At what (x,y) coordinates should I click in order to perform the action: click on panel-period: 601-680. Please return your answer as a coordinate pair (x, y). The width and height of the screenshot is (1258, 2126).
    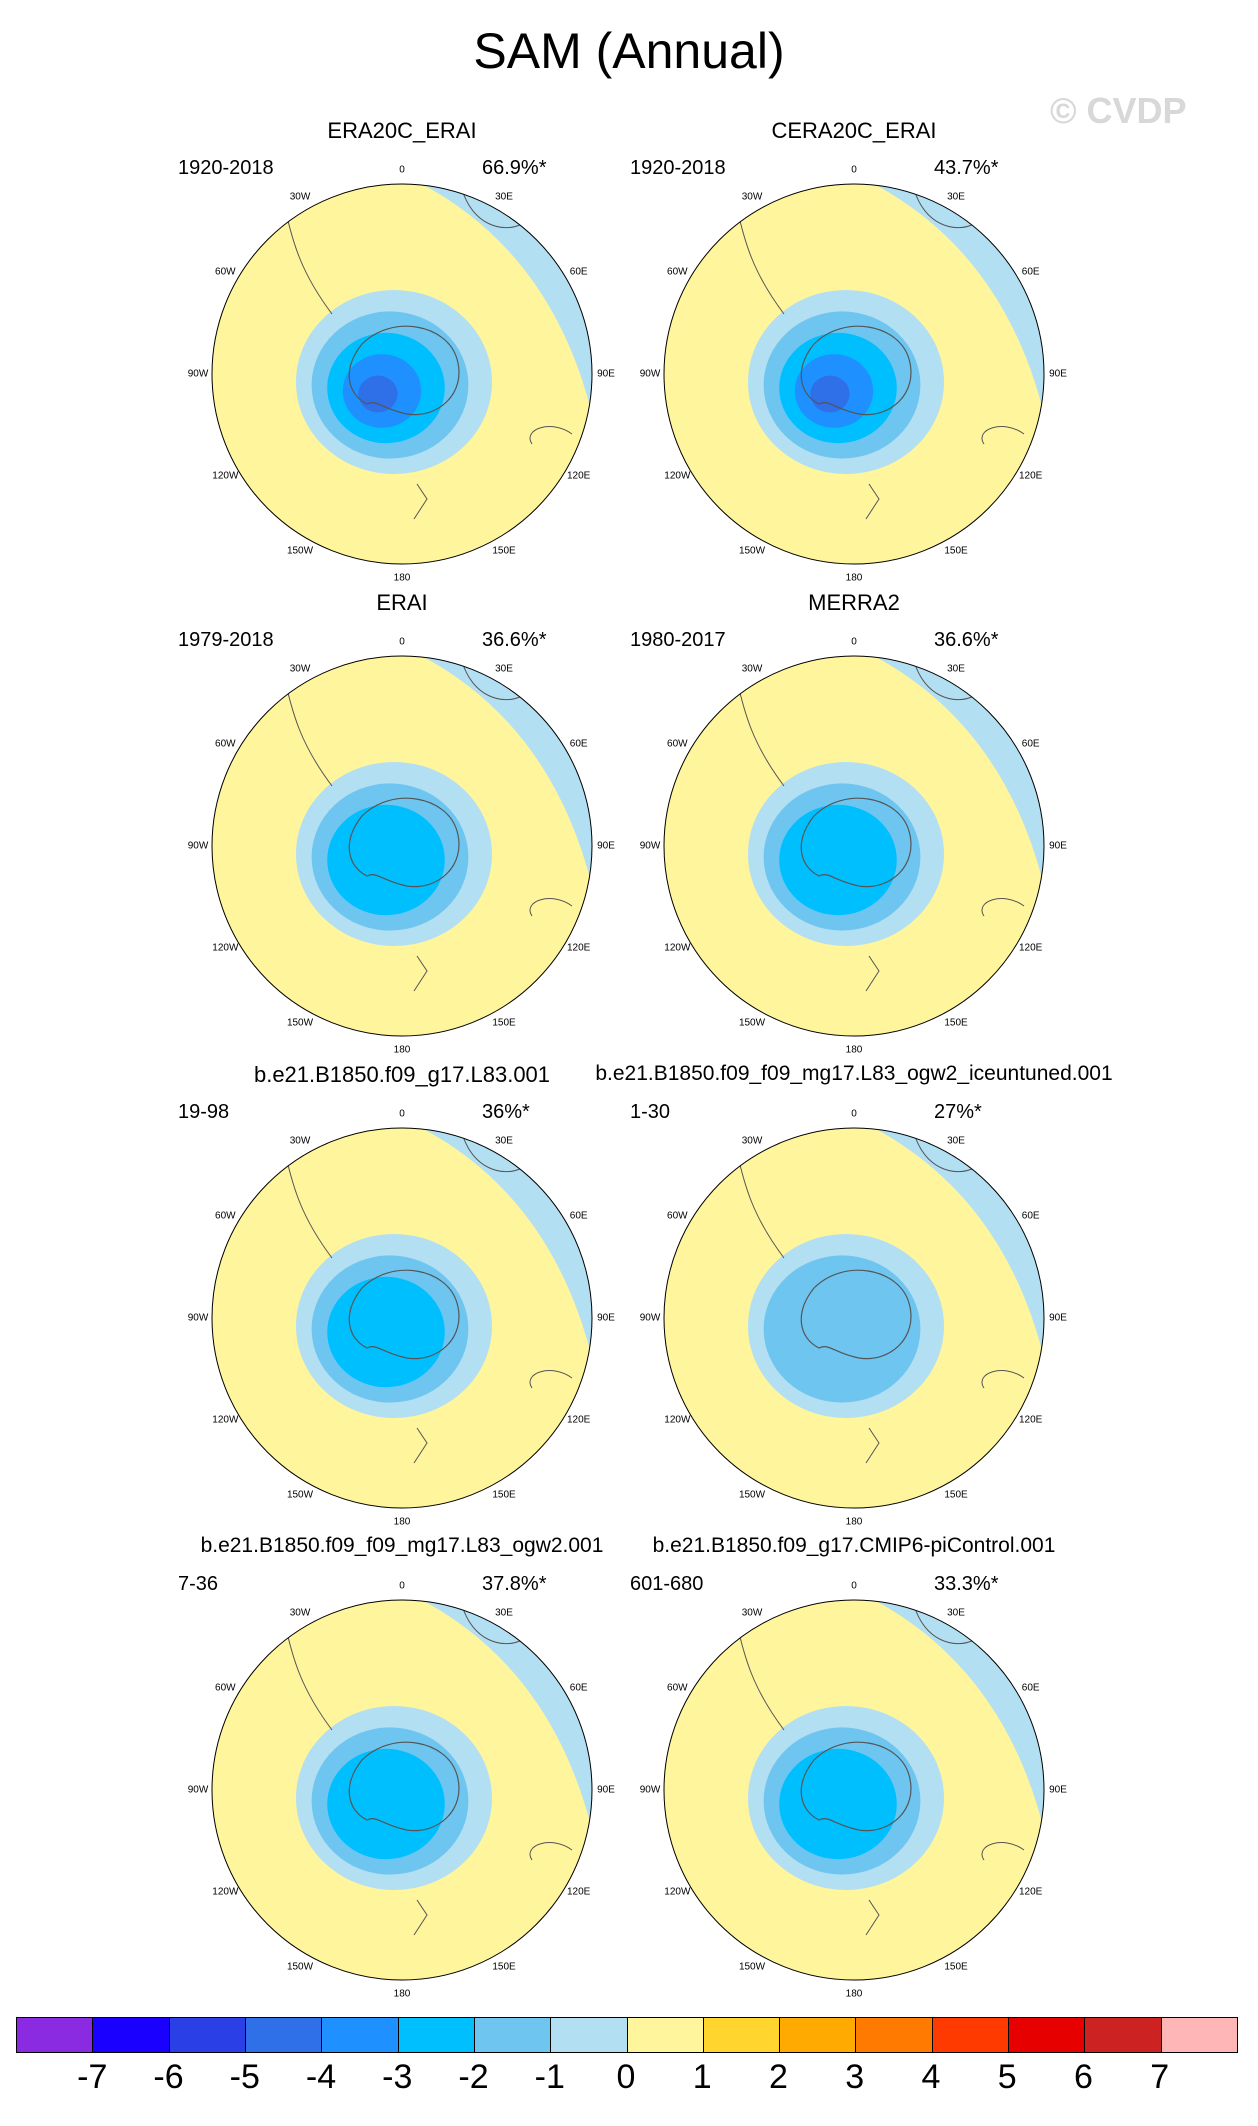
    Looking at the image, I should click on (667, 1584).